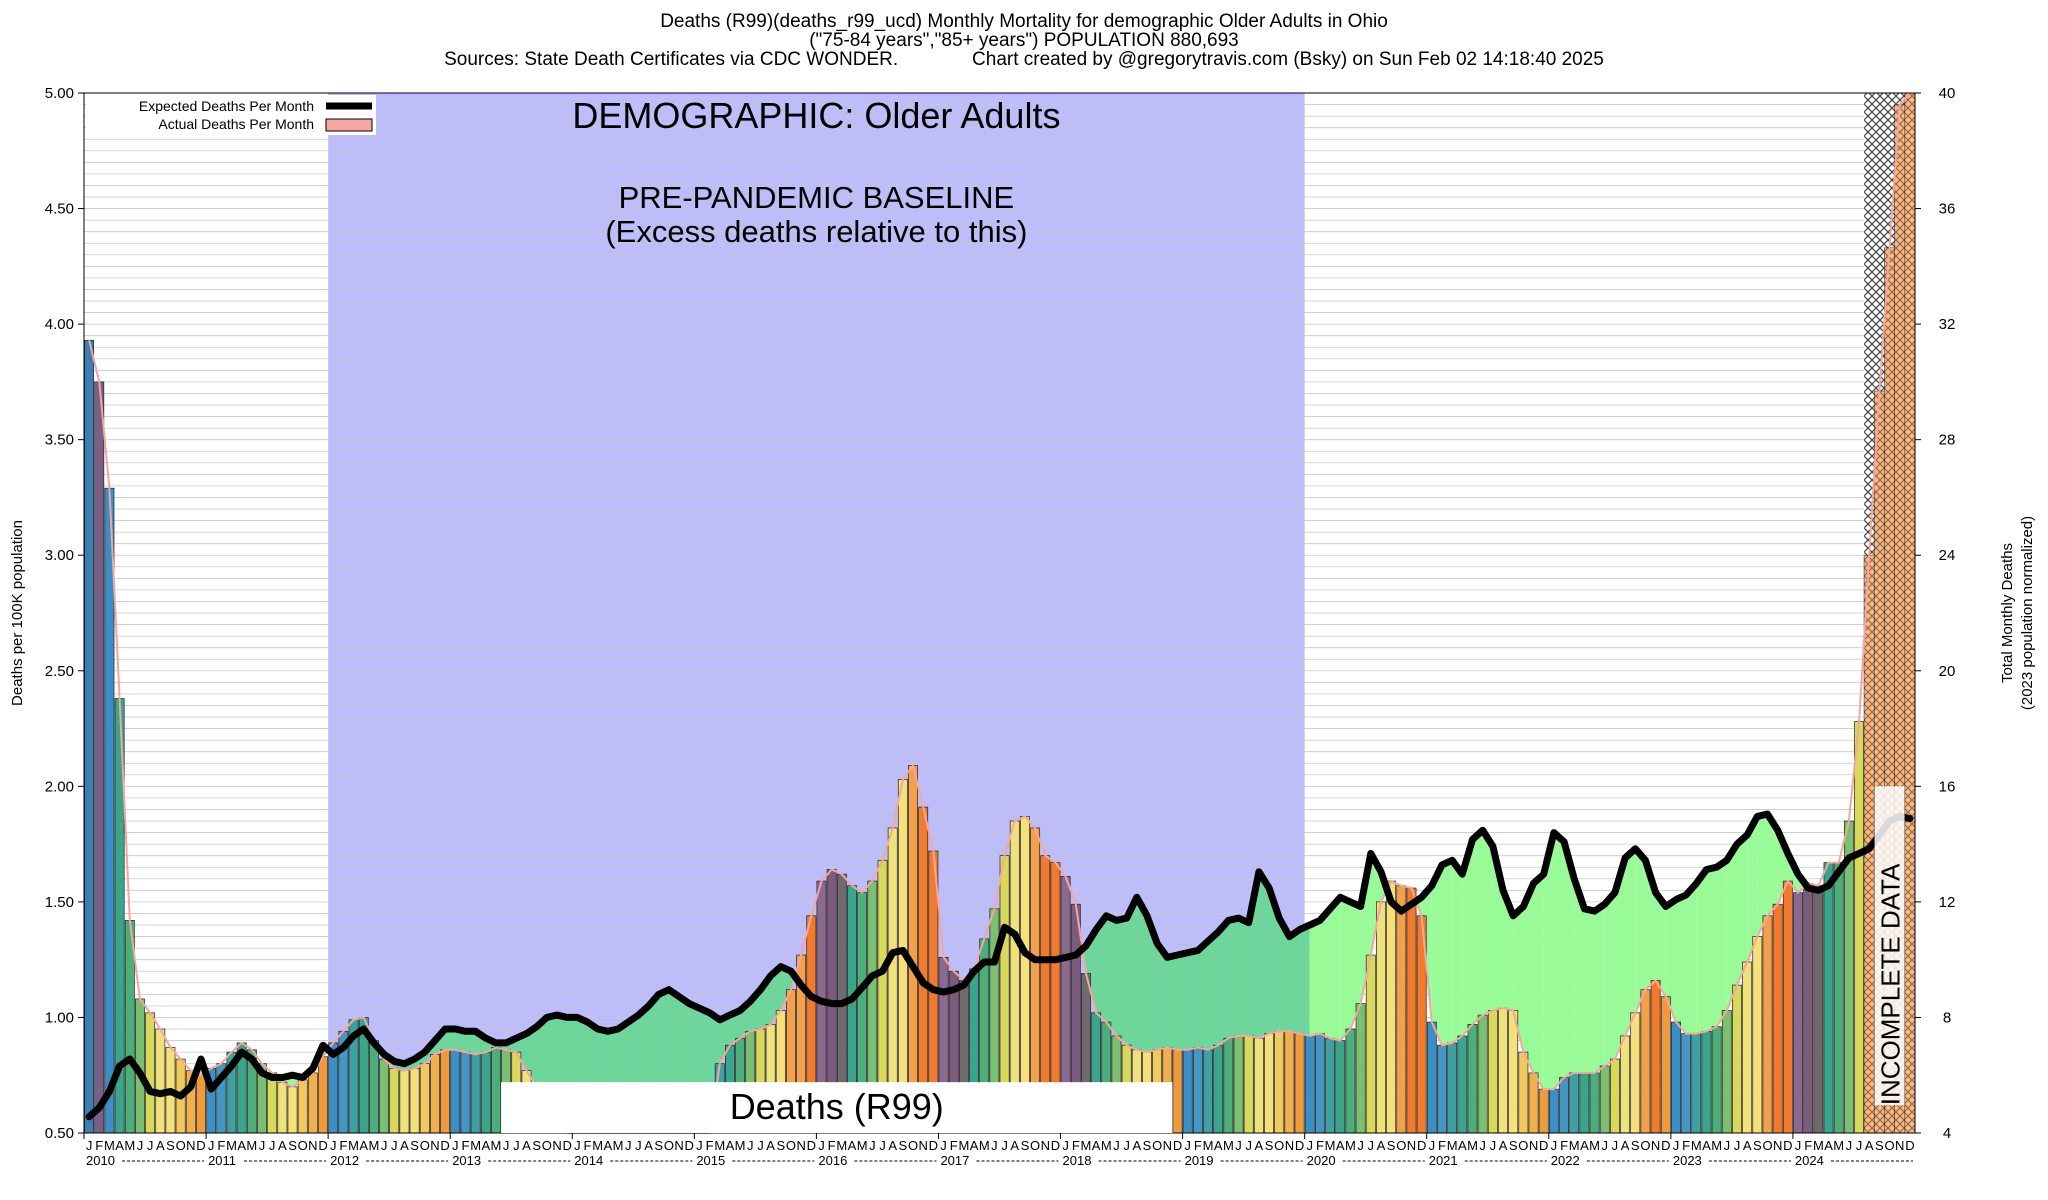 Image resolution: width=2048 pixels, height=1200 pixels. I want to click on left-tick-label: 1.50, so click(59, 902).